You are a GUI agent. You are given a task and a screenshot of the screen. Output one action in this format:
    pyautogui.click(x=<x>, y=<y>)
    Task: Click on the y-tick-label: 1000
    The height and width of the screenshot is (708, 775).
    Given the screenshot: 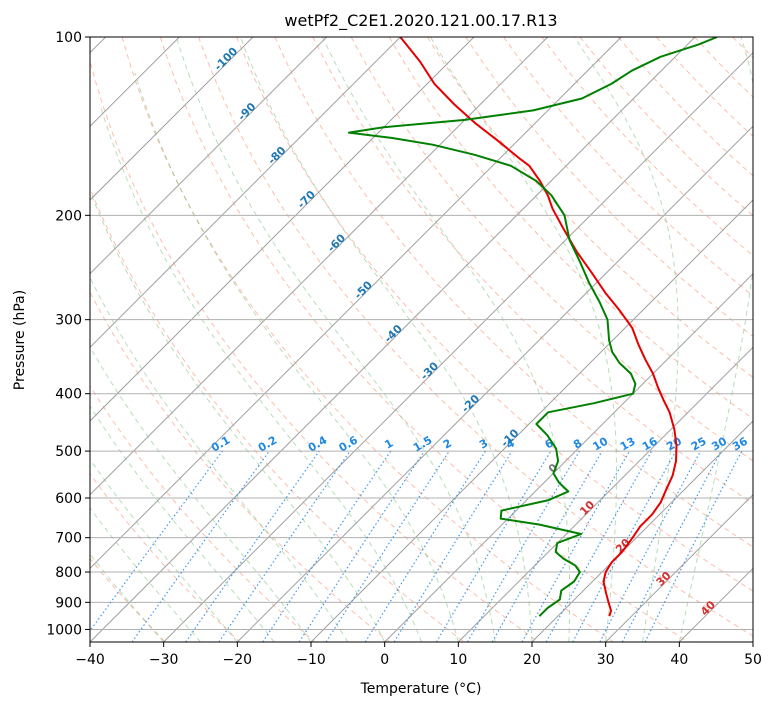 What is the action you would take?
    pyautogui.click(x=64, y=630)
    